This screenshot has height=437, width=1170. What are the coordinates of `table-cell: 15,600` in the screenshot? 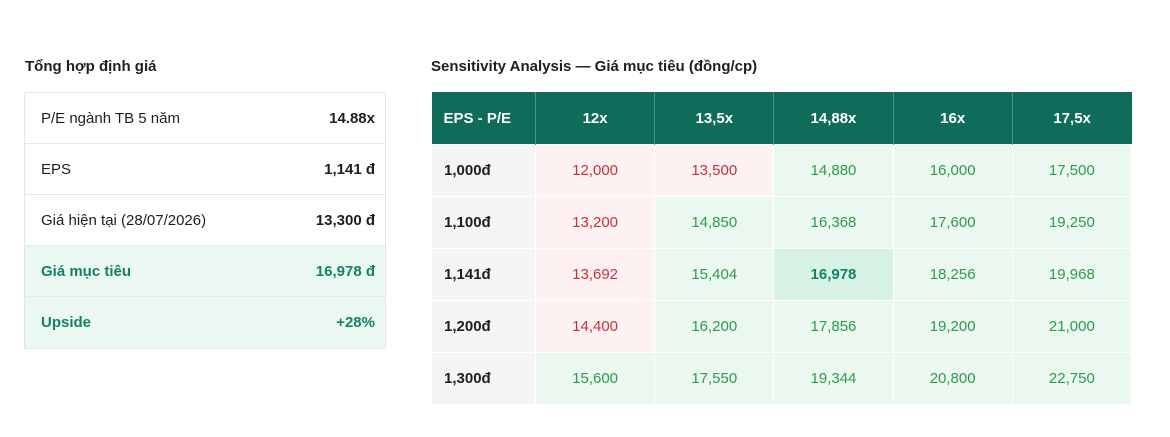 It's located at (595, 378).